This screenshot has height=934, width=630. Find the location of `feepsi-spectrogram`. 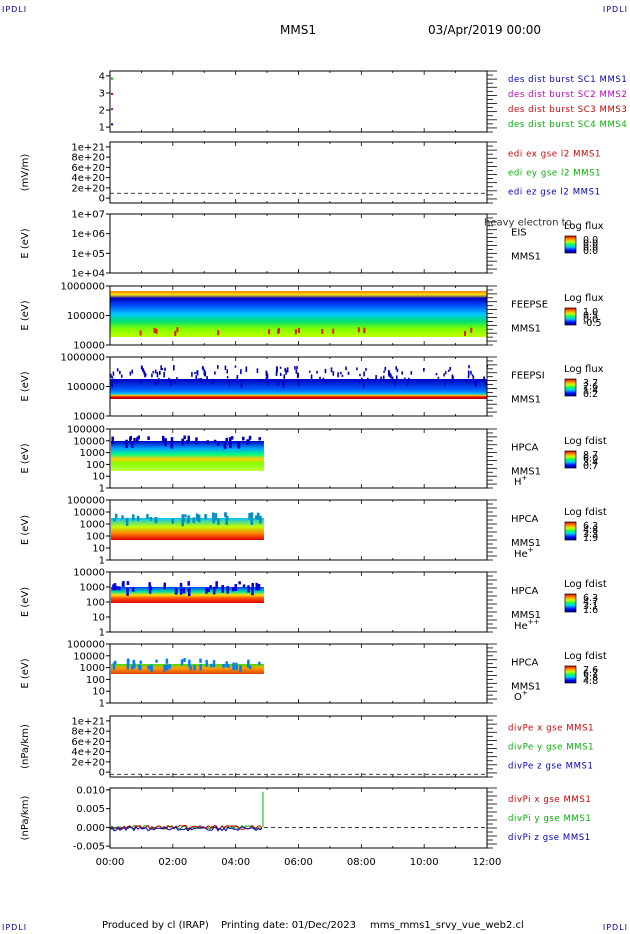

feepsi-spectrogram is located at coordinates (298, 389).